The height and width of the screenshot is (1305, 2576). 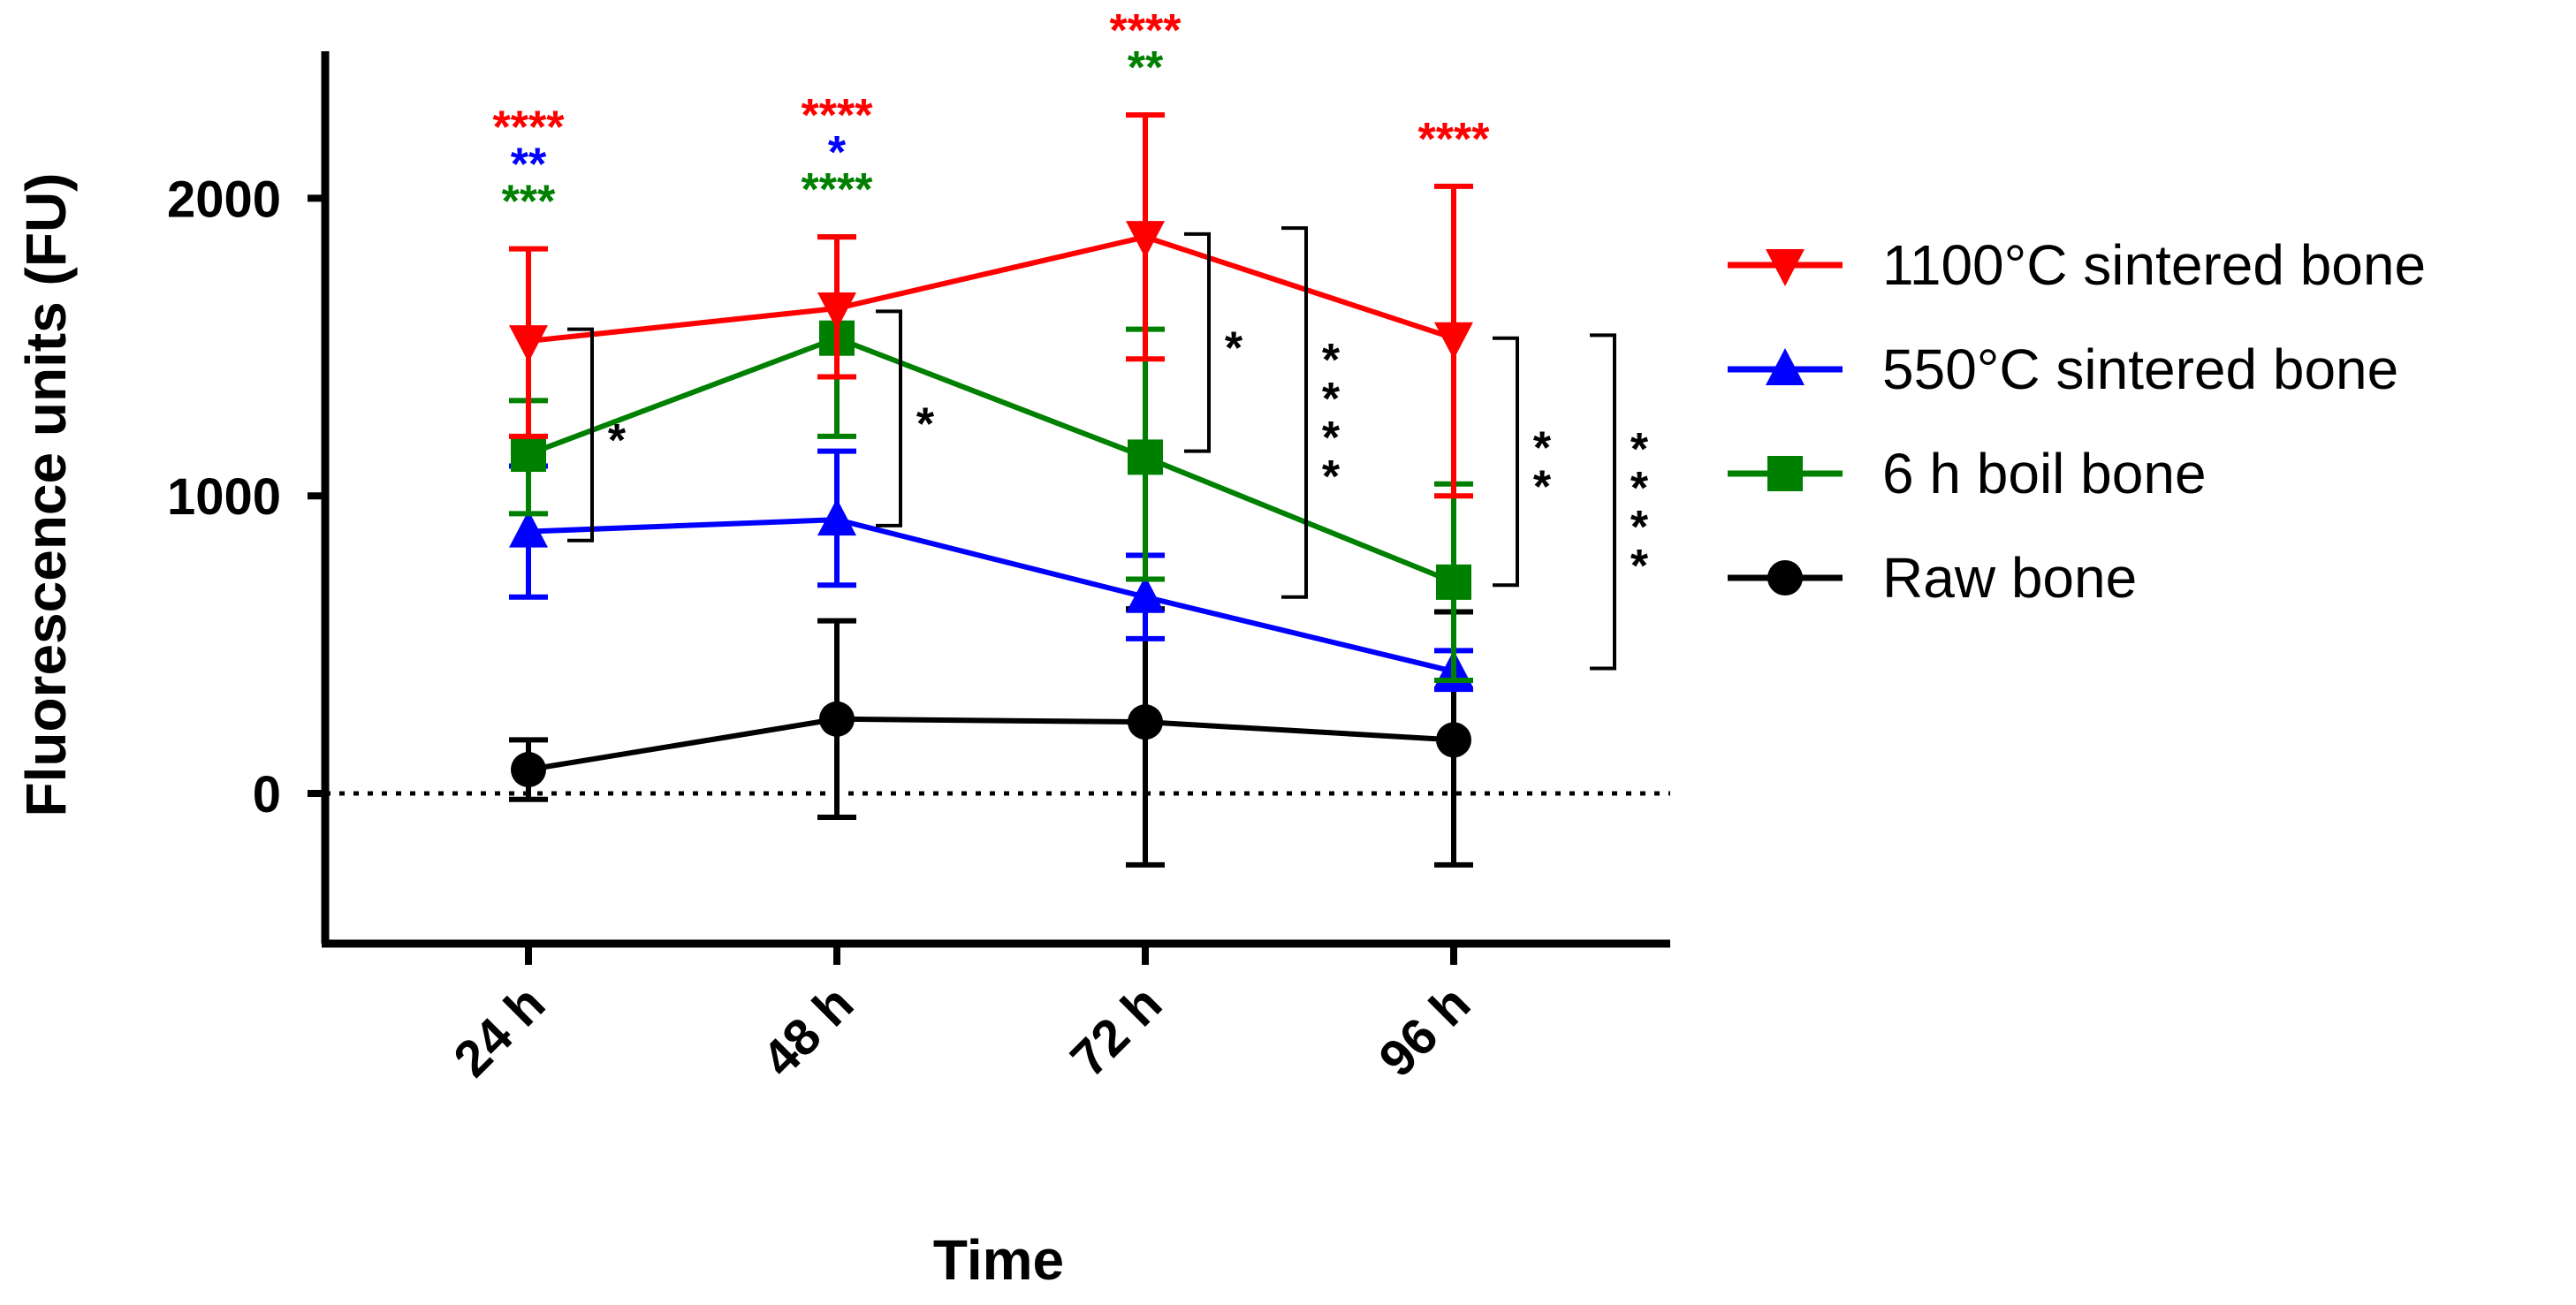 What do you see at coordinates (1331, 438) in the screenshot?
I see `bracket-star-3-2: *` at bounding box center [1331, 438].